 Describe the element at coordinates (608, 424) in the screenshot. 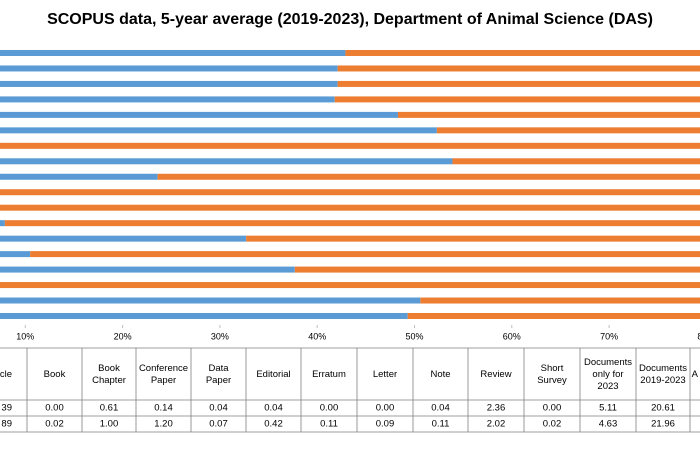

I see `table-cell: 4.63` at that location.